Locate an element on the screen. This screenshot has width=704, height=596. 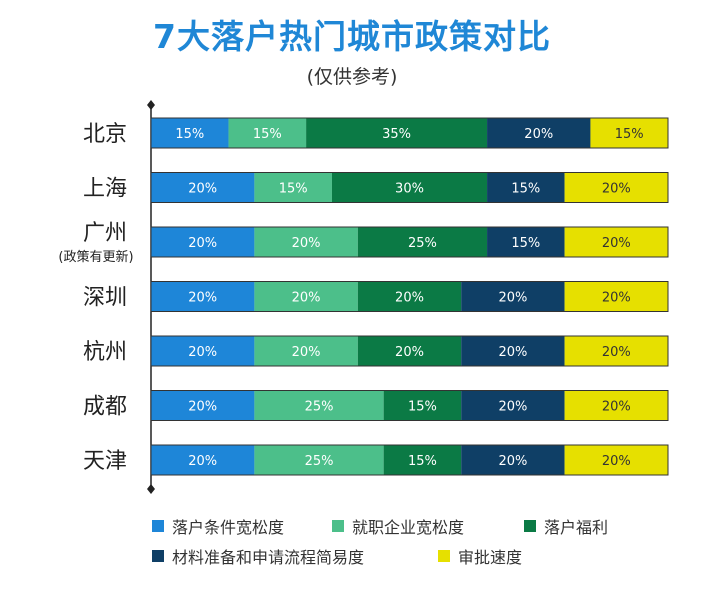
bar-value-label: 30% is located at coordinates (409, 189).